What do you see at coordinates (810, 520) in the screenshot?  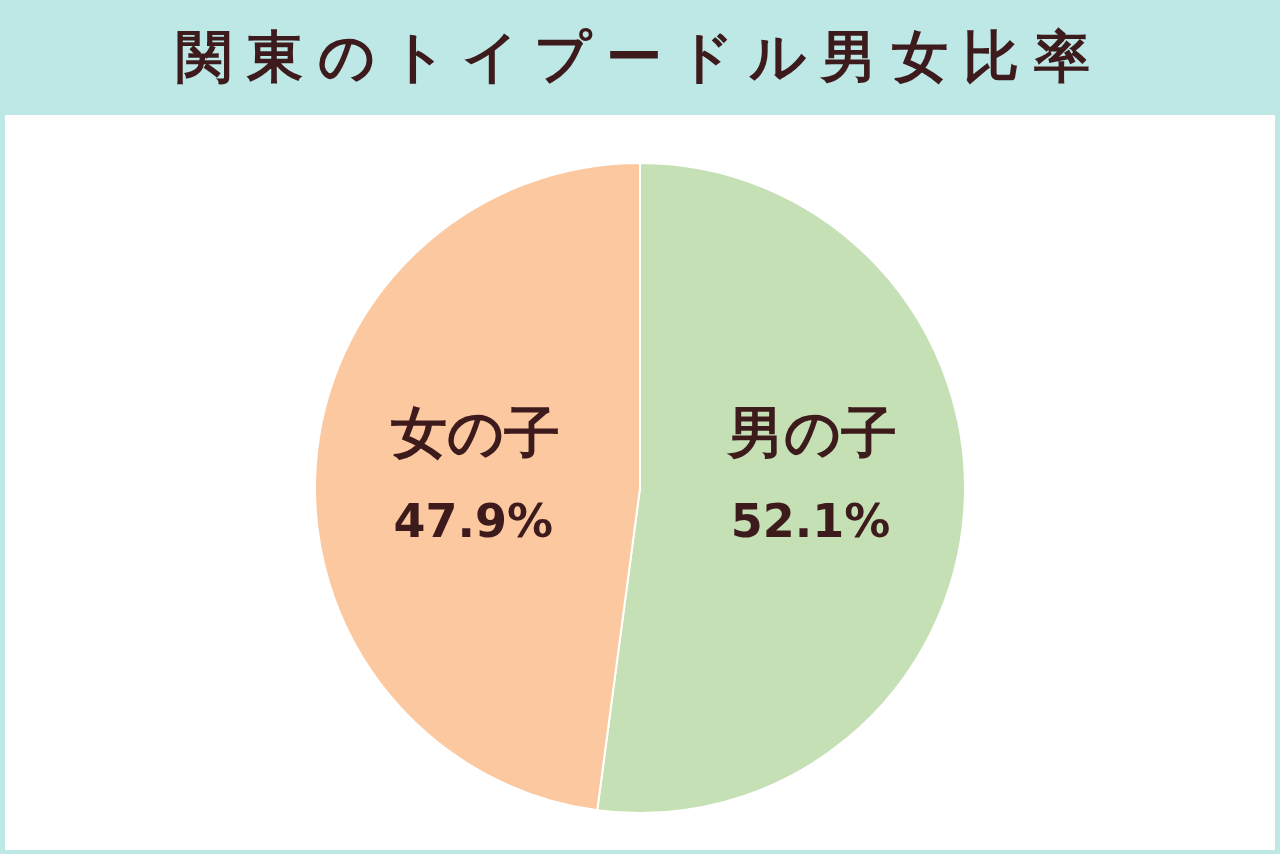 I see `data-label: 52.1%` at bounding box center [810, 520].